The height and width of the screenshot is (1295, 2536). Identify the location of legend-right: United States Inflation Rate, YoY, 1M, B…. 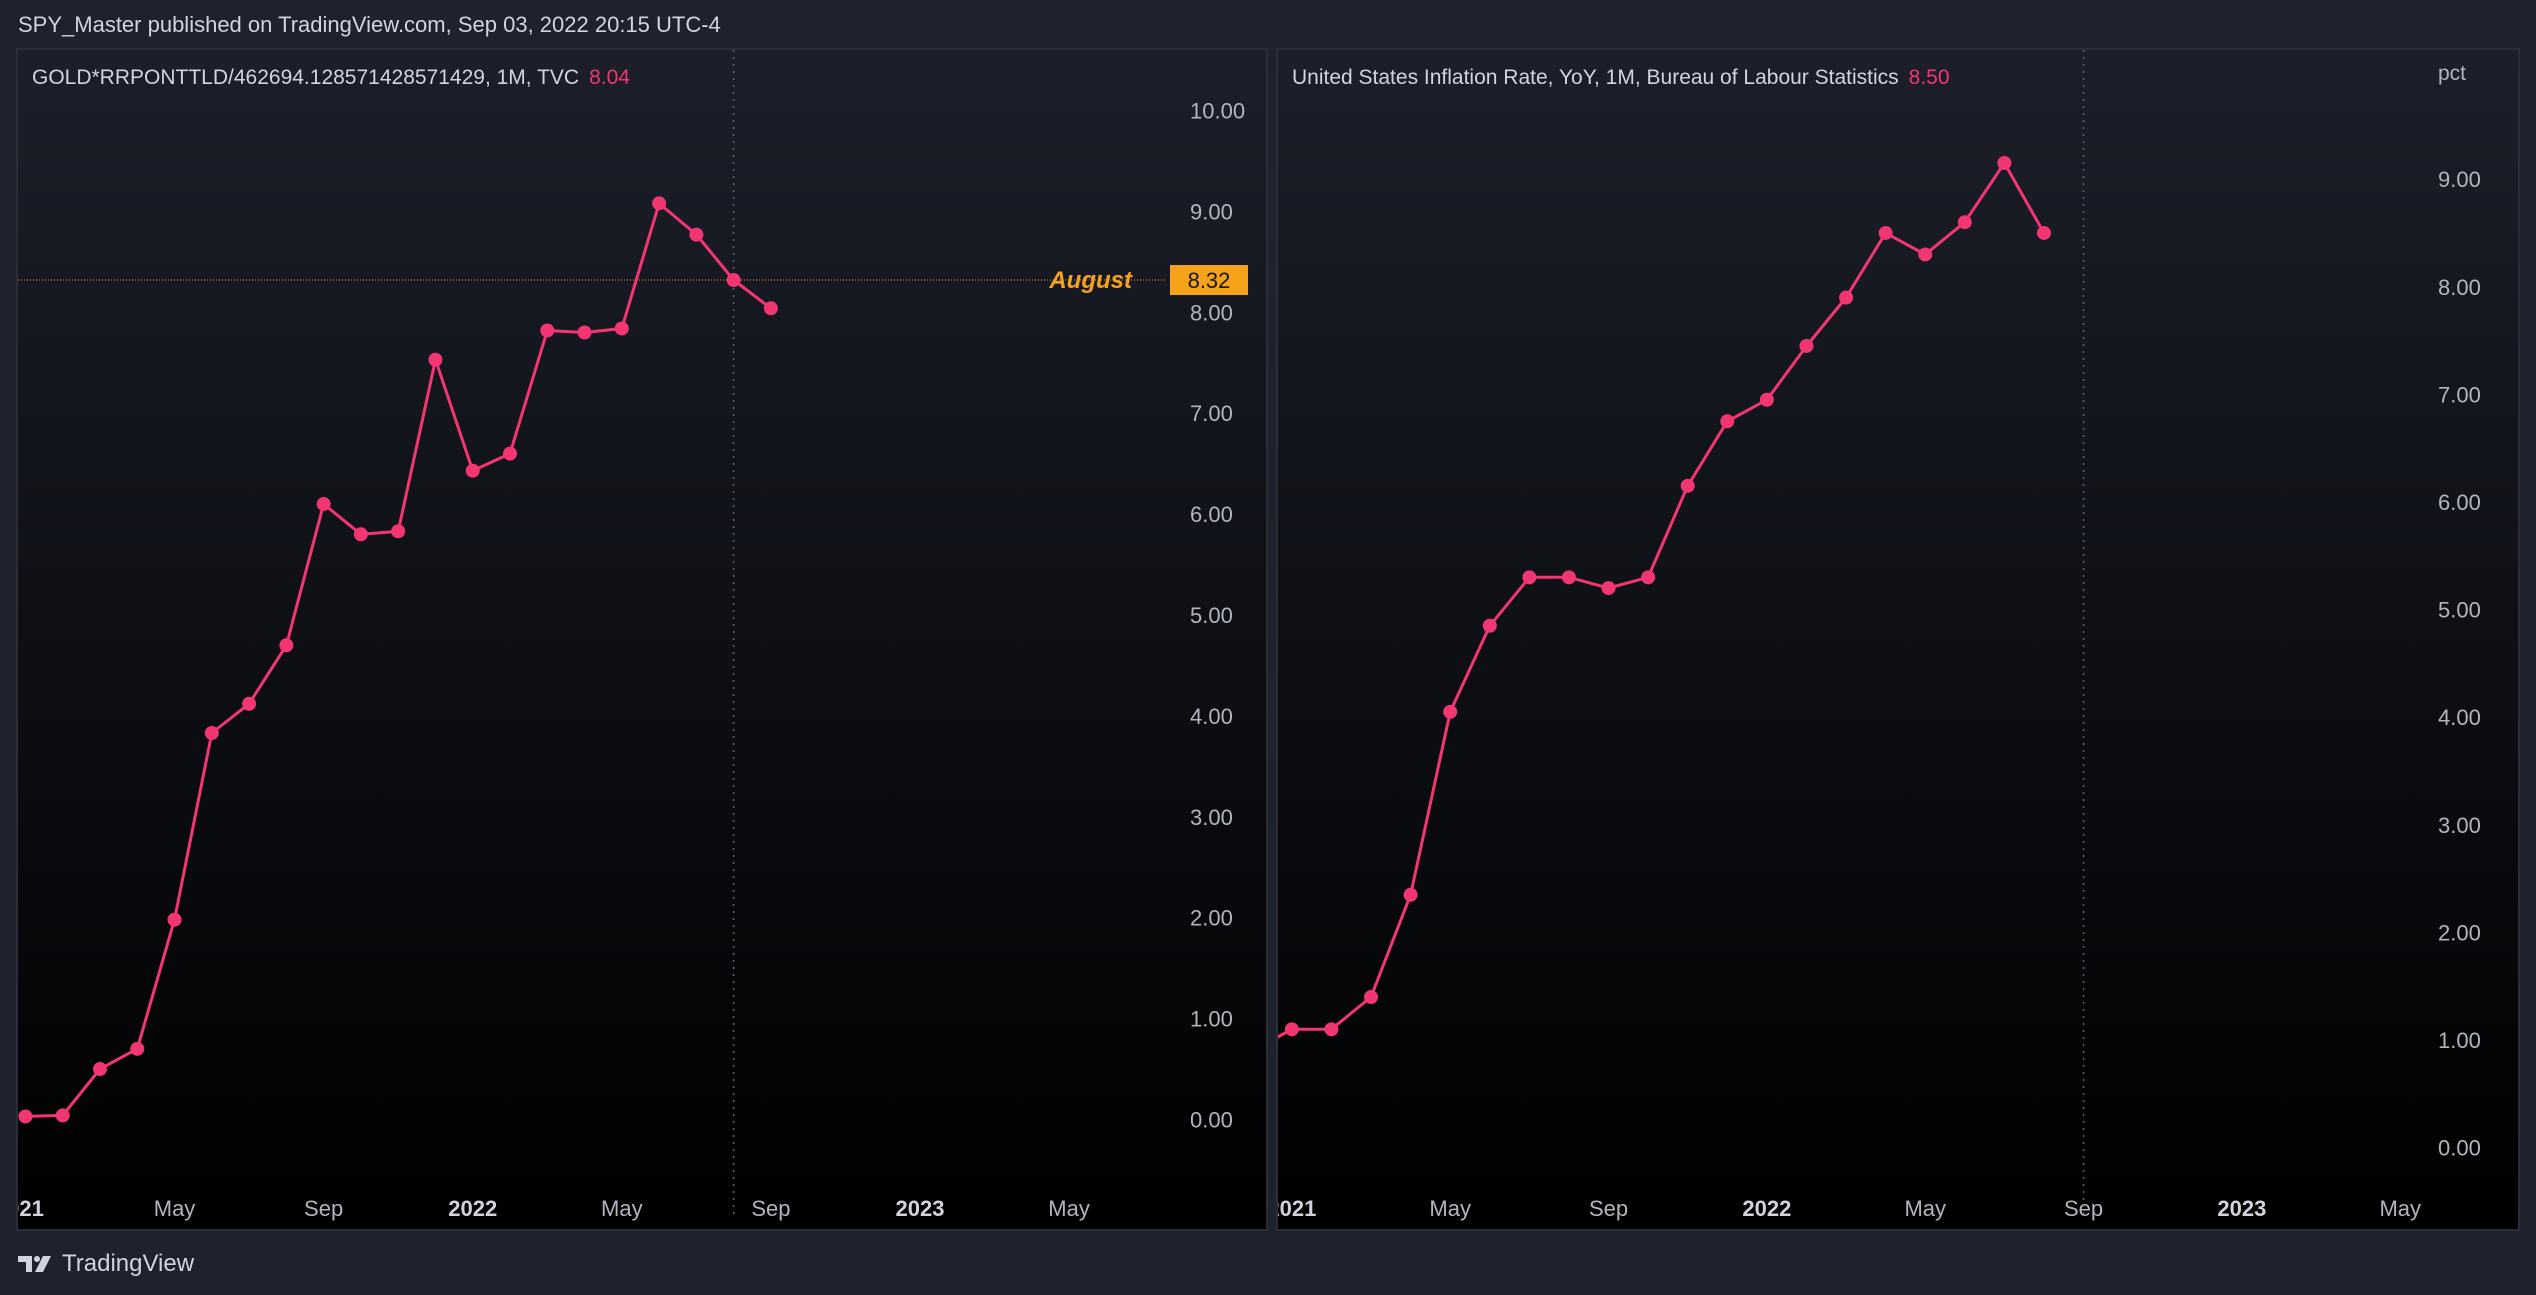
(1621, 78).